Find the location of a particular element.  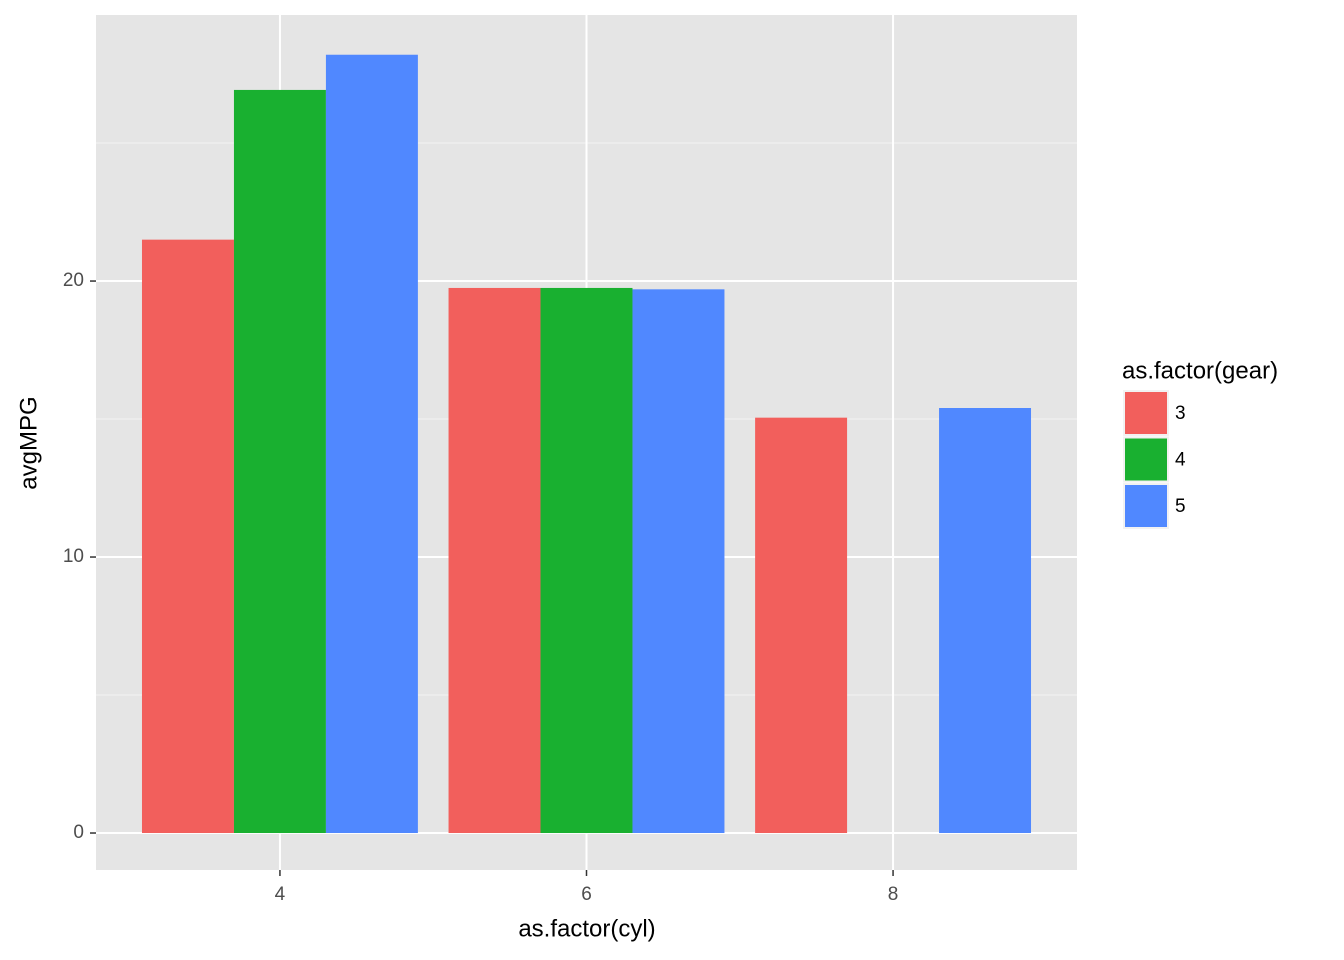

legend-label: 5 is located at coordinates (1180, 506).